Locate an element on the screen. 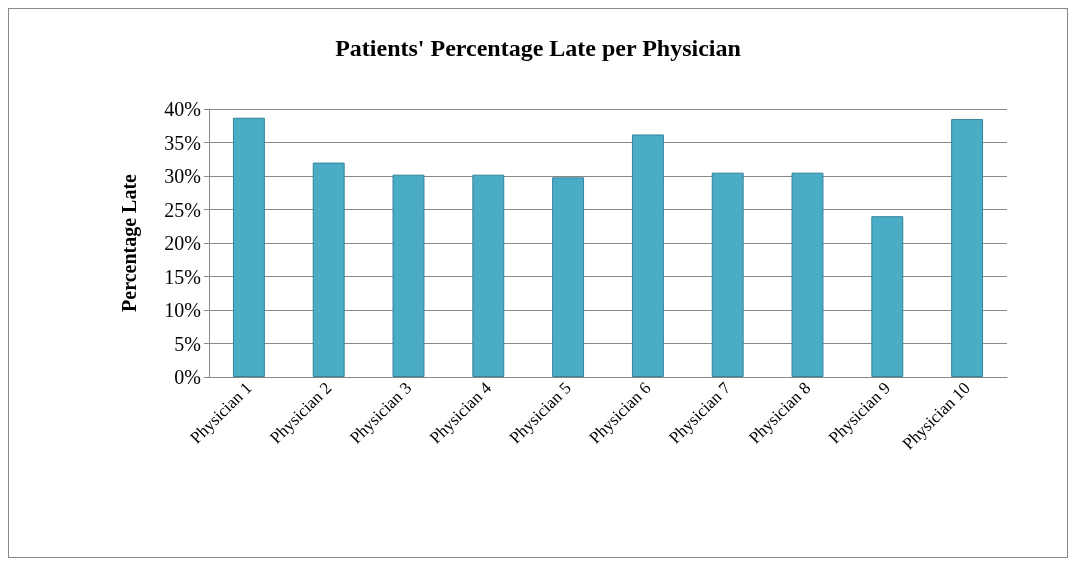 The image size is (1083, 572). y-tick-label: 5% is located at coordinates (187, 343).